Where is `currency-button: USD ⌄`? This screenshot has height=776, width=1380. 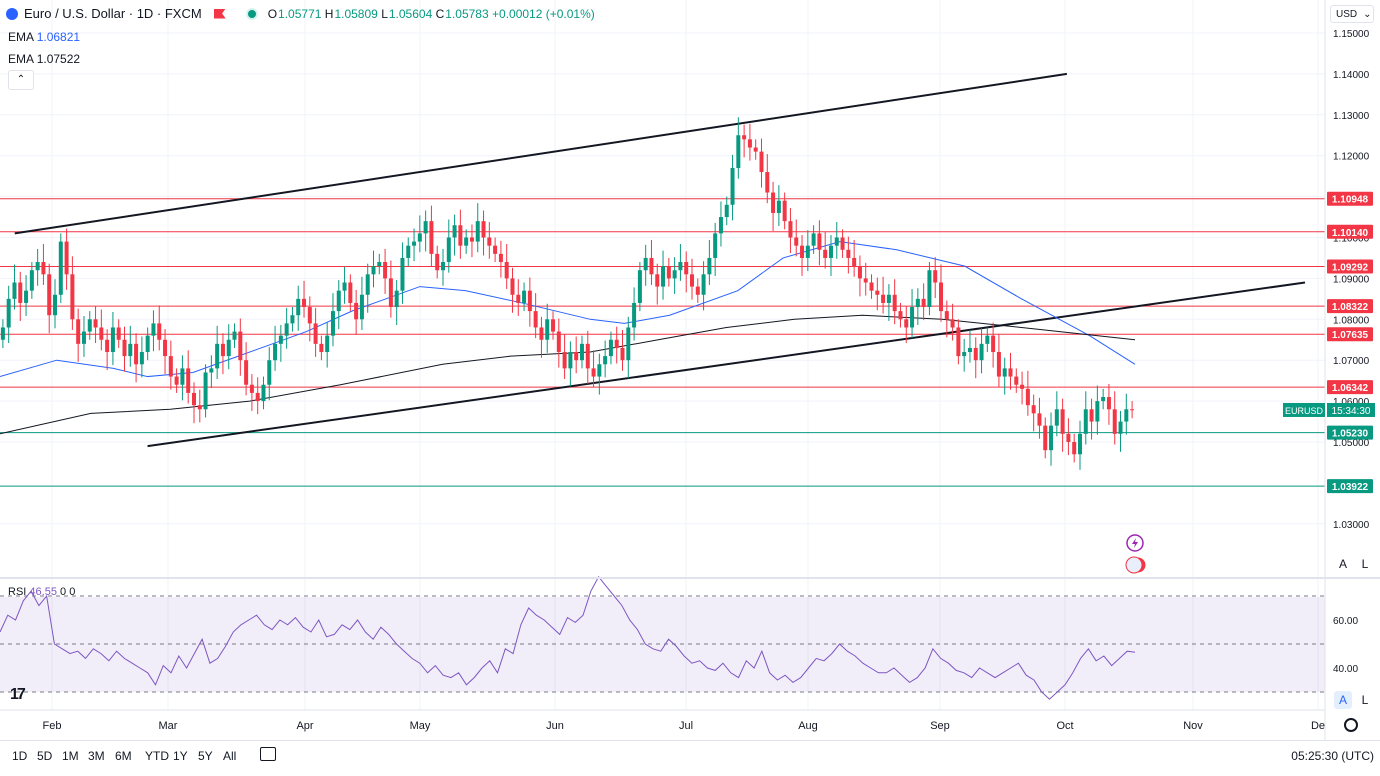
currency-button: USD ⌄ is located at coordinates (1352, 14).